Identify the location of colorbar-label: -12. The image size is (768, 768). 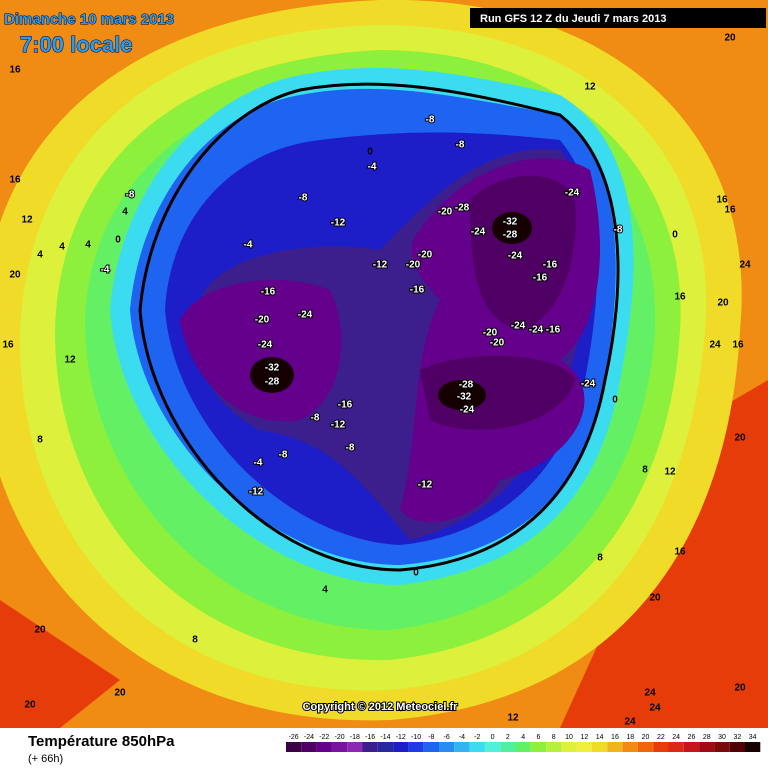
(401, 737).